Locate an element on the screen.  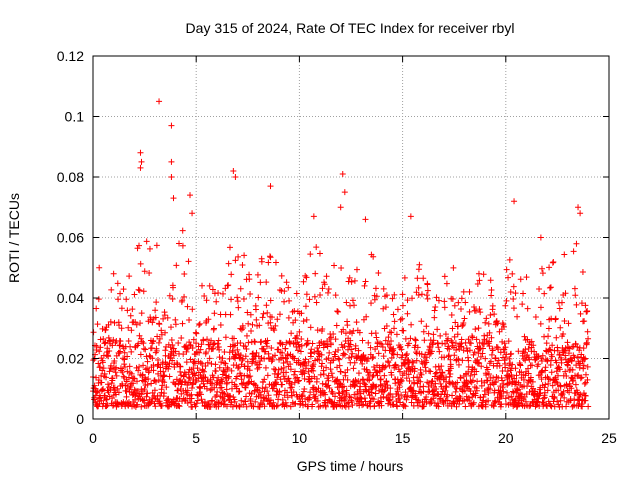
y-tick-label: 0.12 is located at coordinates (70, 56).